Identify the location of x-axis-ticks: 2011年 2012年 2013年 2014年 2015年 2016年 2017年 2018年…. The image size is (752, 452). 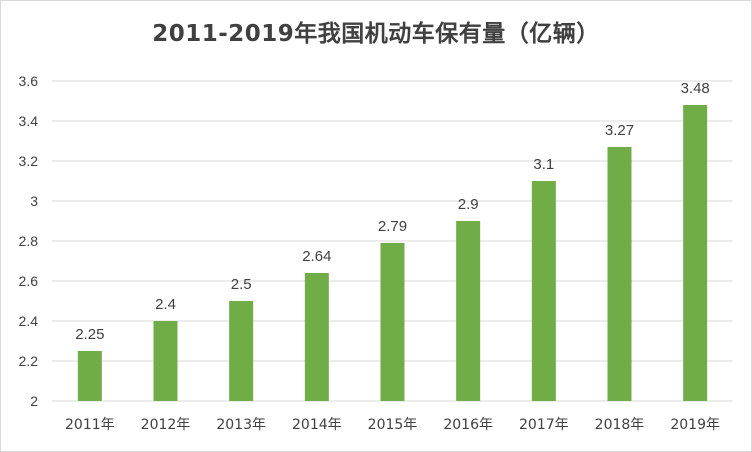
(392, 425).